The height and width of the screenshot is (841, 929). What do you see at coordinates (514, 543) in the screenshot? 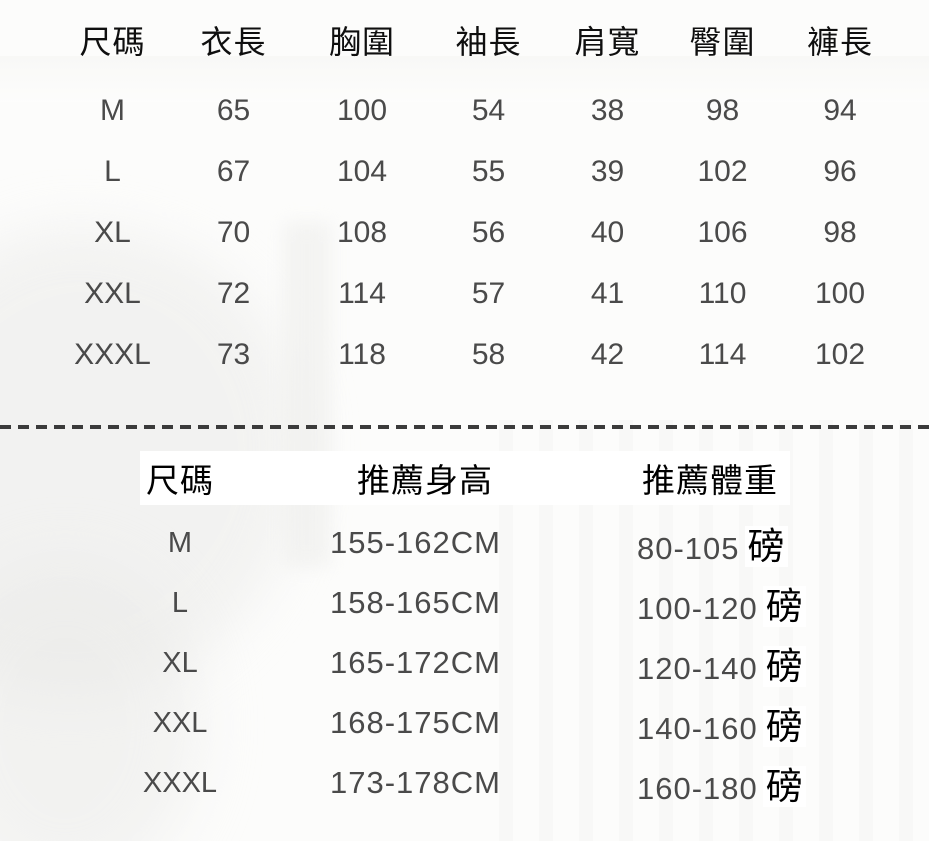
I see `table-row: M 155-162CM 80-105 磅` at bounding box center [514, 543].